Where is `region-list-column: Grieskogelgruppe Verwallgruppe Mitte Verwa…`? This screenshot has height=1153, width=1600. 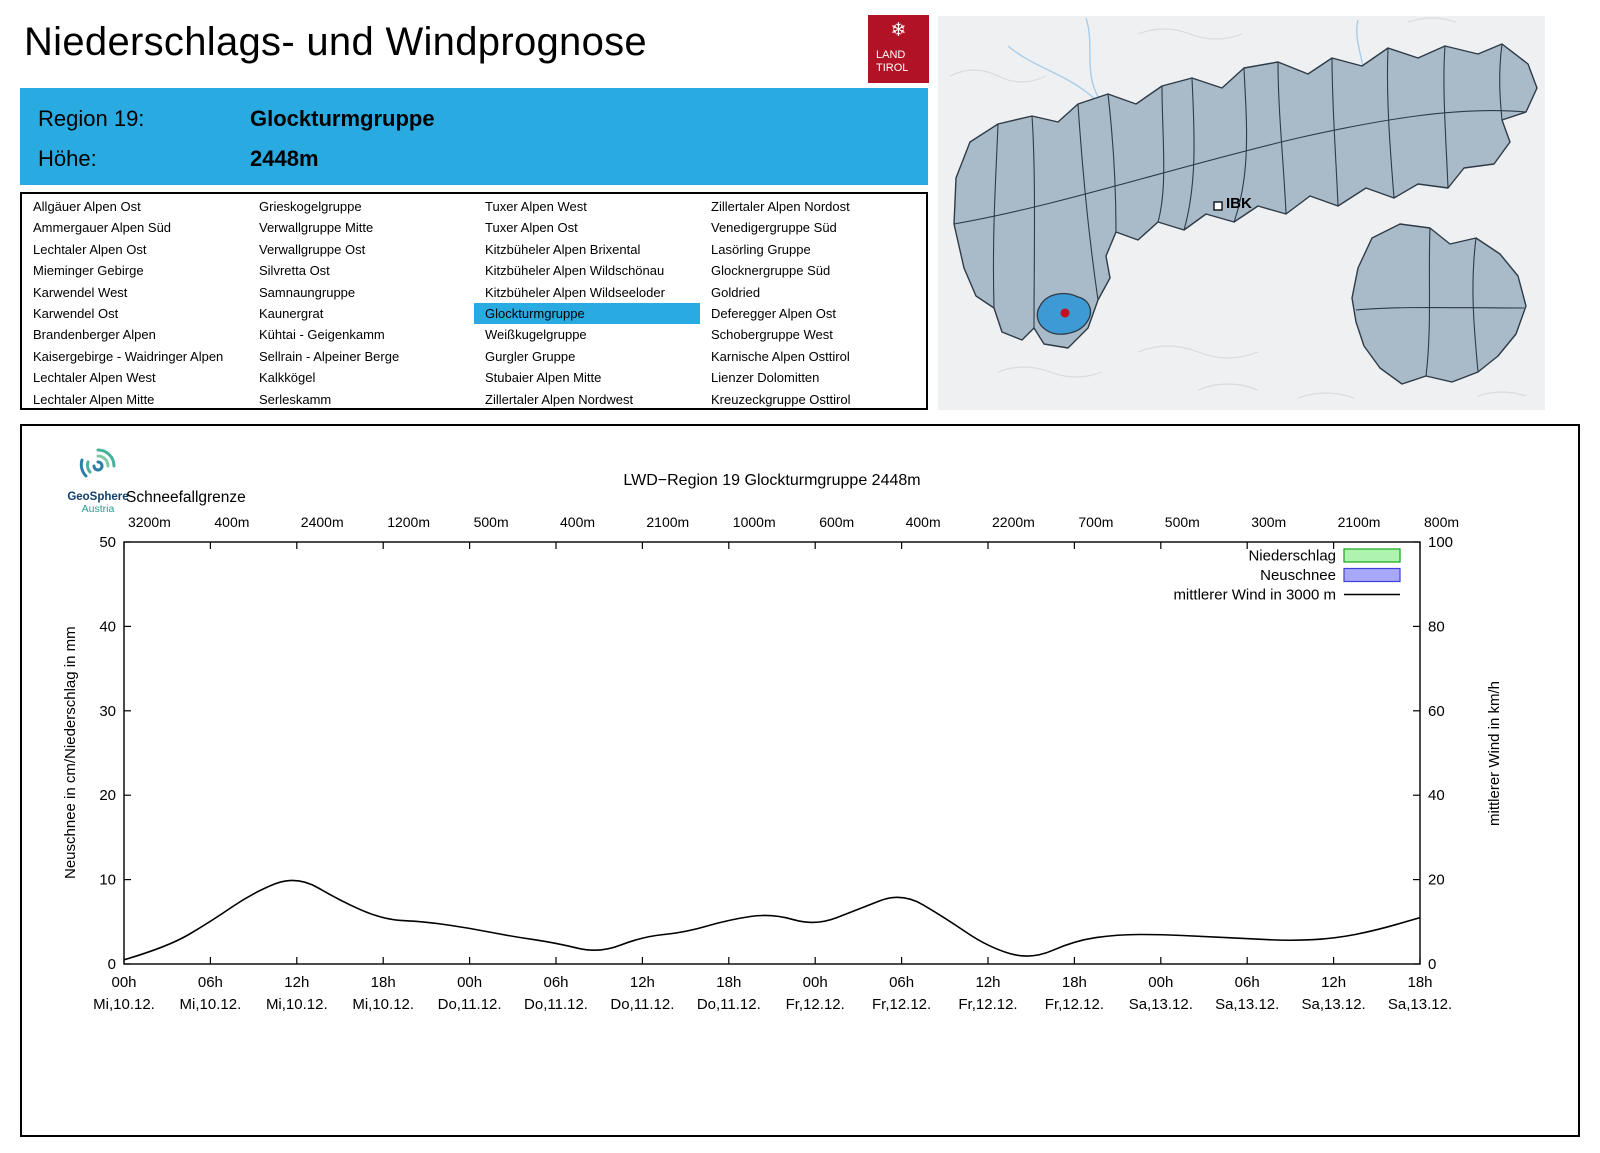 region-list-column: Grieskogelgruppe Verwallgruppe Mitte Verwa… is located at coordinates (361, 302).